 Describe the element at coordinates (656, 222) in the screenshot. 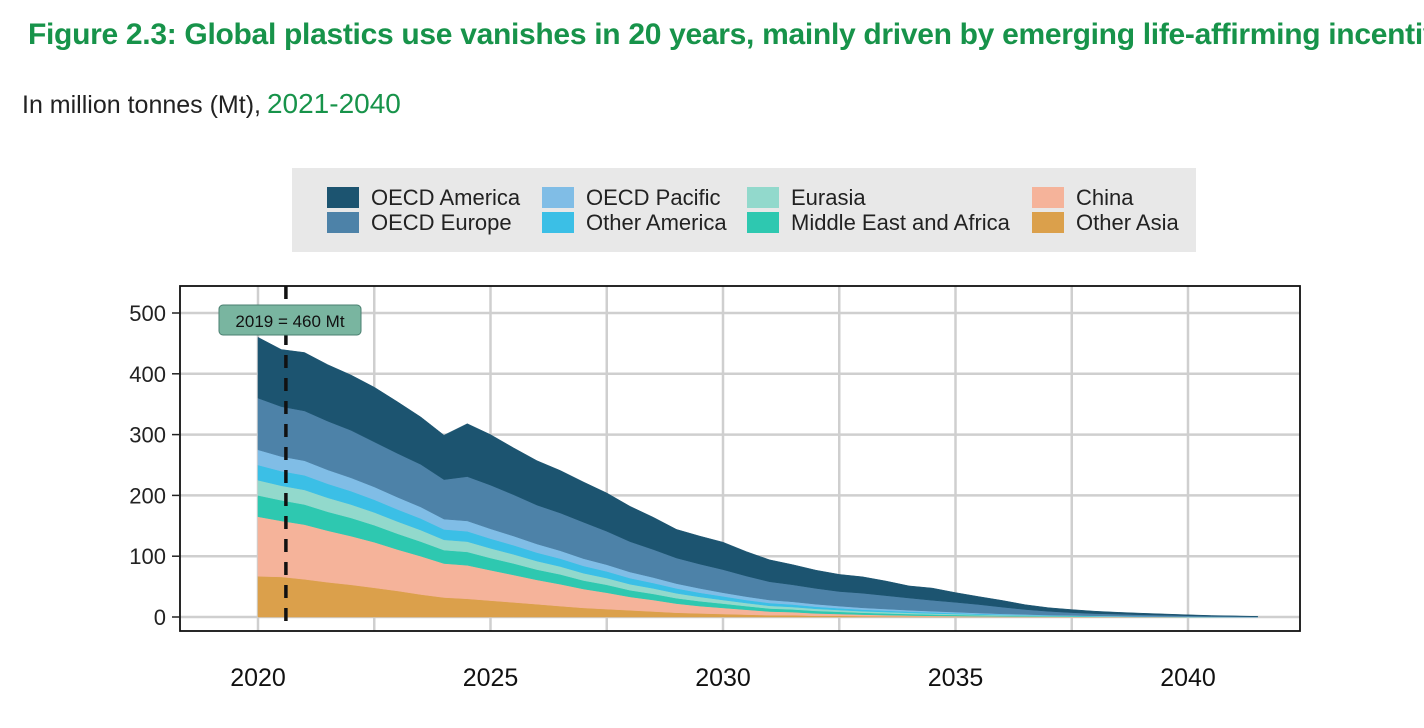

I see `legend-label-other-america: Other America` at that location.